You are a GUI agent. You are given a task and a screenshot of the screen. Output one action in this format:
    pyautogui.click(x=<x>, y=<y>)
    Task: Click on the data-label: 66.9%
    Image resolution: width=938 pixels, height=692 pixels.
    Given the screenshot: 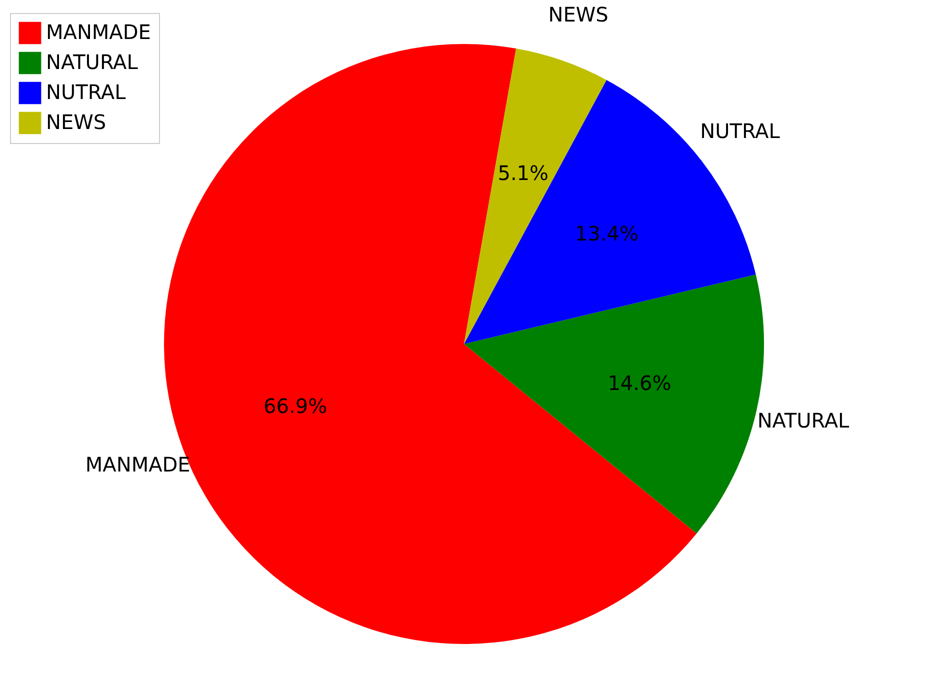 What is the action you would take?
    pyautogui.click(x=296, y=406)
    